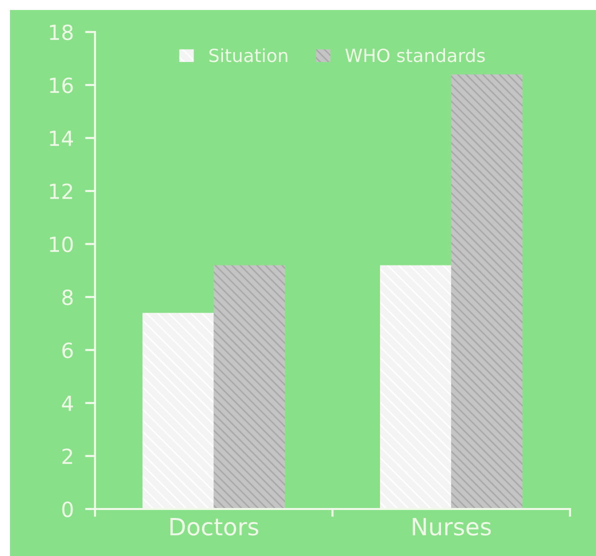  Describe the element at coordinates (61, 85) in the screenshot. I see `y-tick-label: 16` at that location.